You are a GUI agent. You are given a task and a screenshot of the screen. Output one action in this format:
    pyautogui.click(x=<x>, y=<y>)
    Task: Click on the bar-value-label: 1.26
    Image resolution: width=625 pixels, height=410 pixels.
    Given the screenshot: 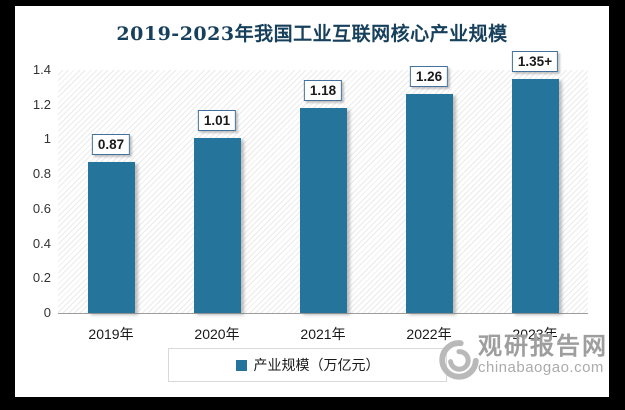 What is the action you would take?
    pyautogui.click(x=429, y=77)
    